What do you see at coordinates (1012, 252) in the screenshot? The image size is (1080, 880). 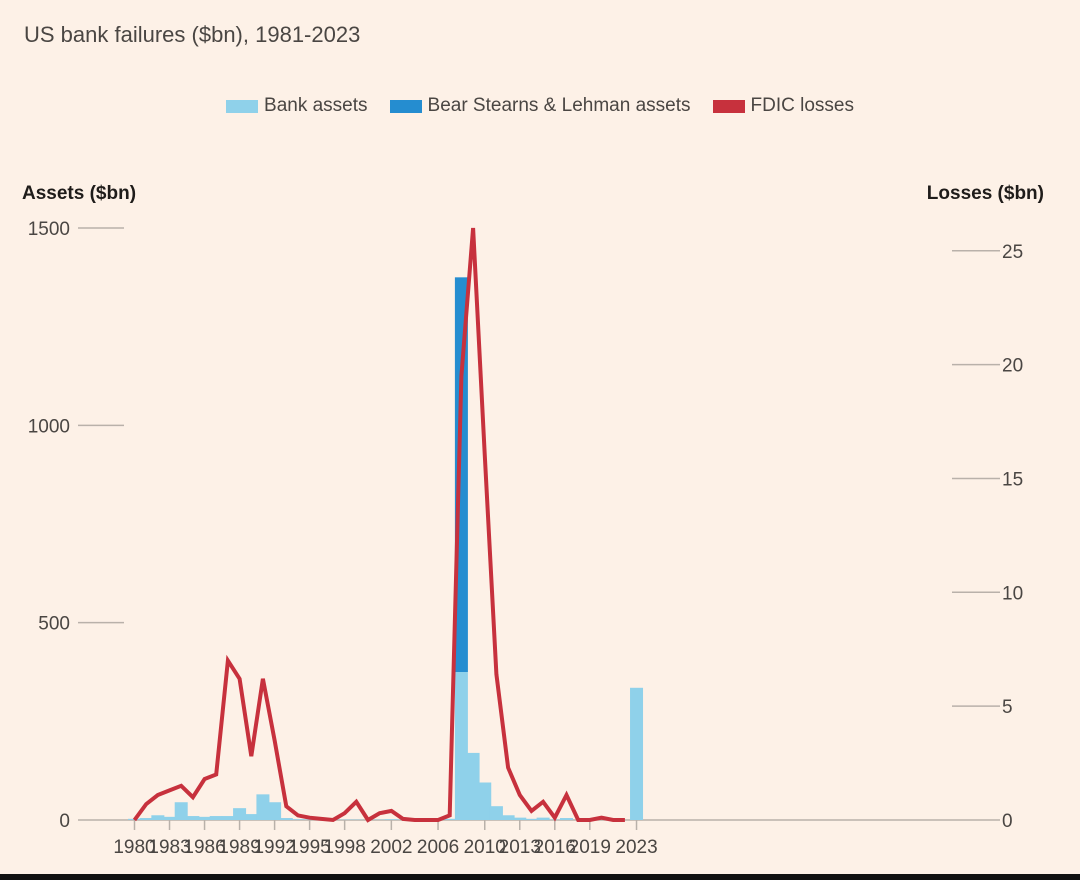 I see `right-tick-label: 25` at bounding box center [1012, 252].